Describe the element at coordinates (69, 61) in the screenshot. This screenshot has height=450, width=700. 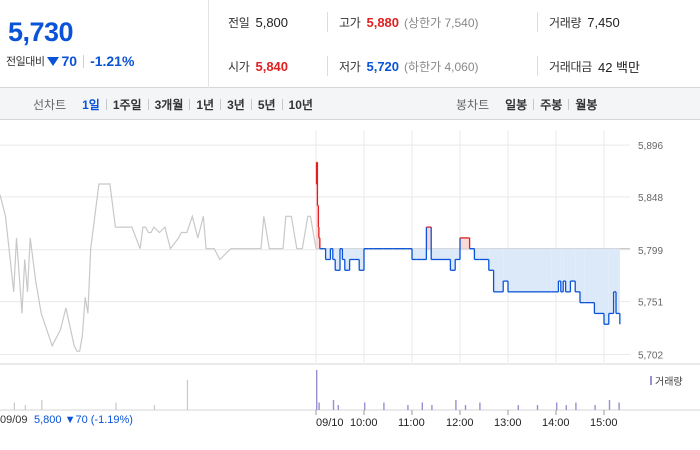
I see `change-value: 70` at that location.